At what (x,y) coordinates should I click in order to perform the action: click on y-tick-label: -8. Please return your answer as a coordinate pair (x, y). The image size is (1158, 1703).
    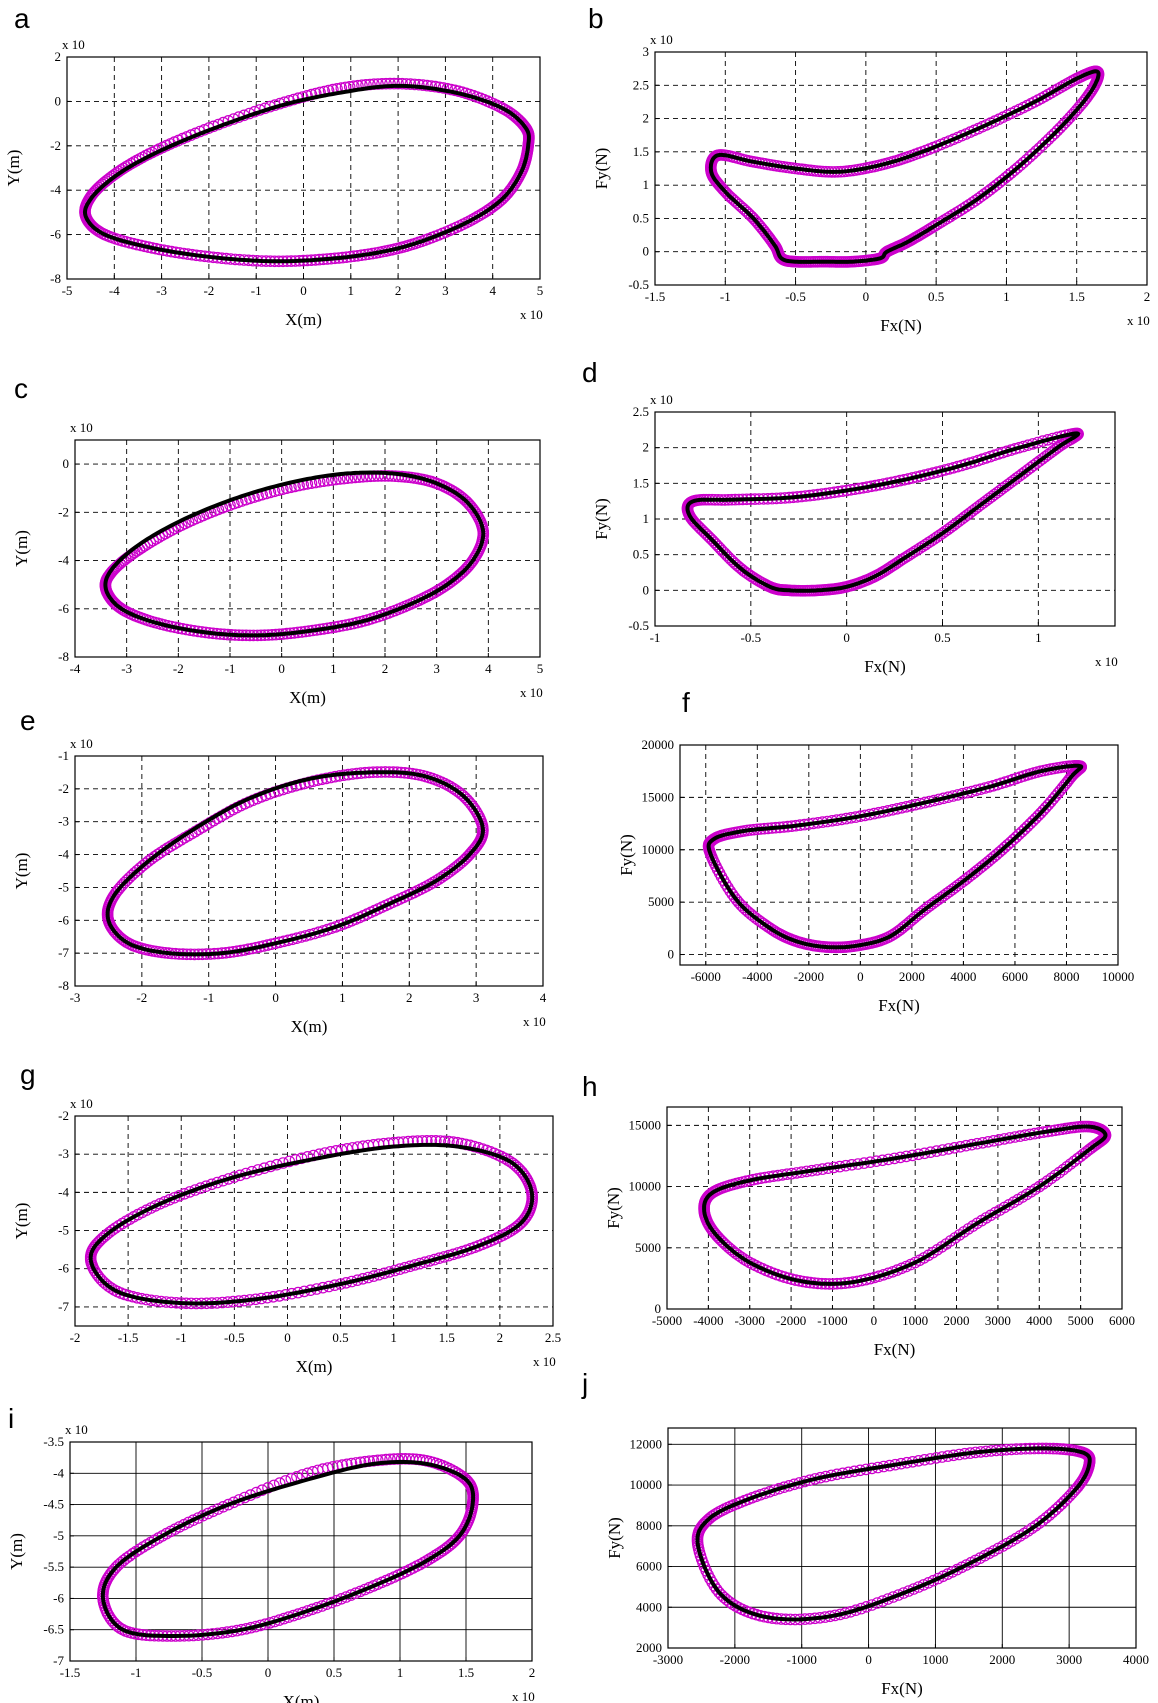
    Looking at the image, I should click on (63, 656).